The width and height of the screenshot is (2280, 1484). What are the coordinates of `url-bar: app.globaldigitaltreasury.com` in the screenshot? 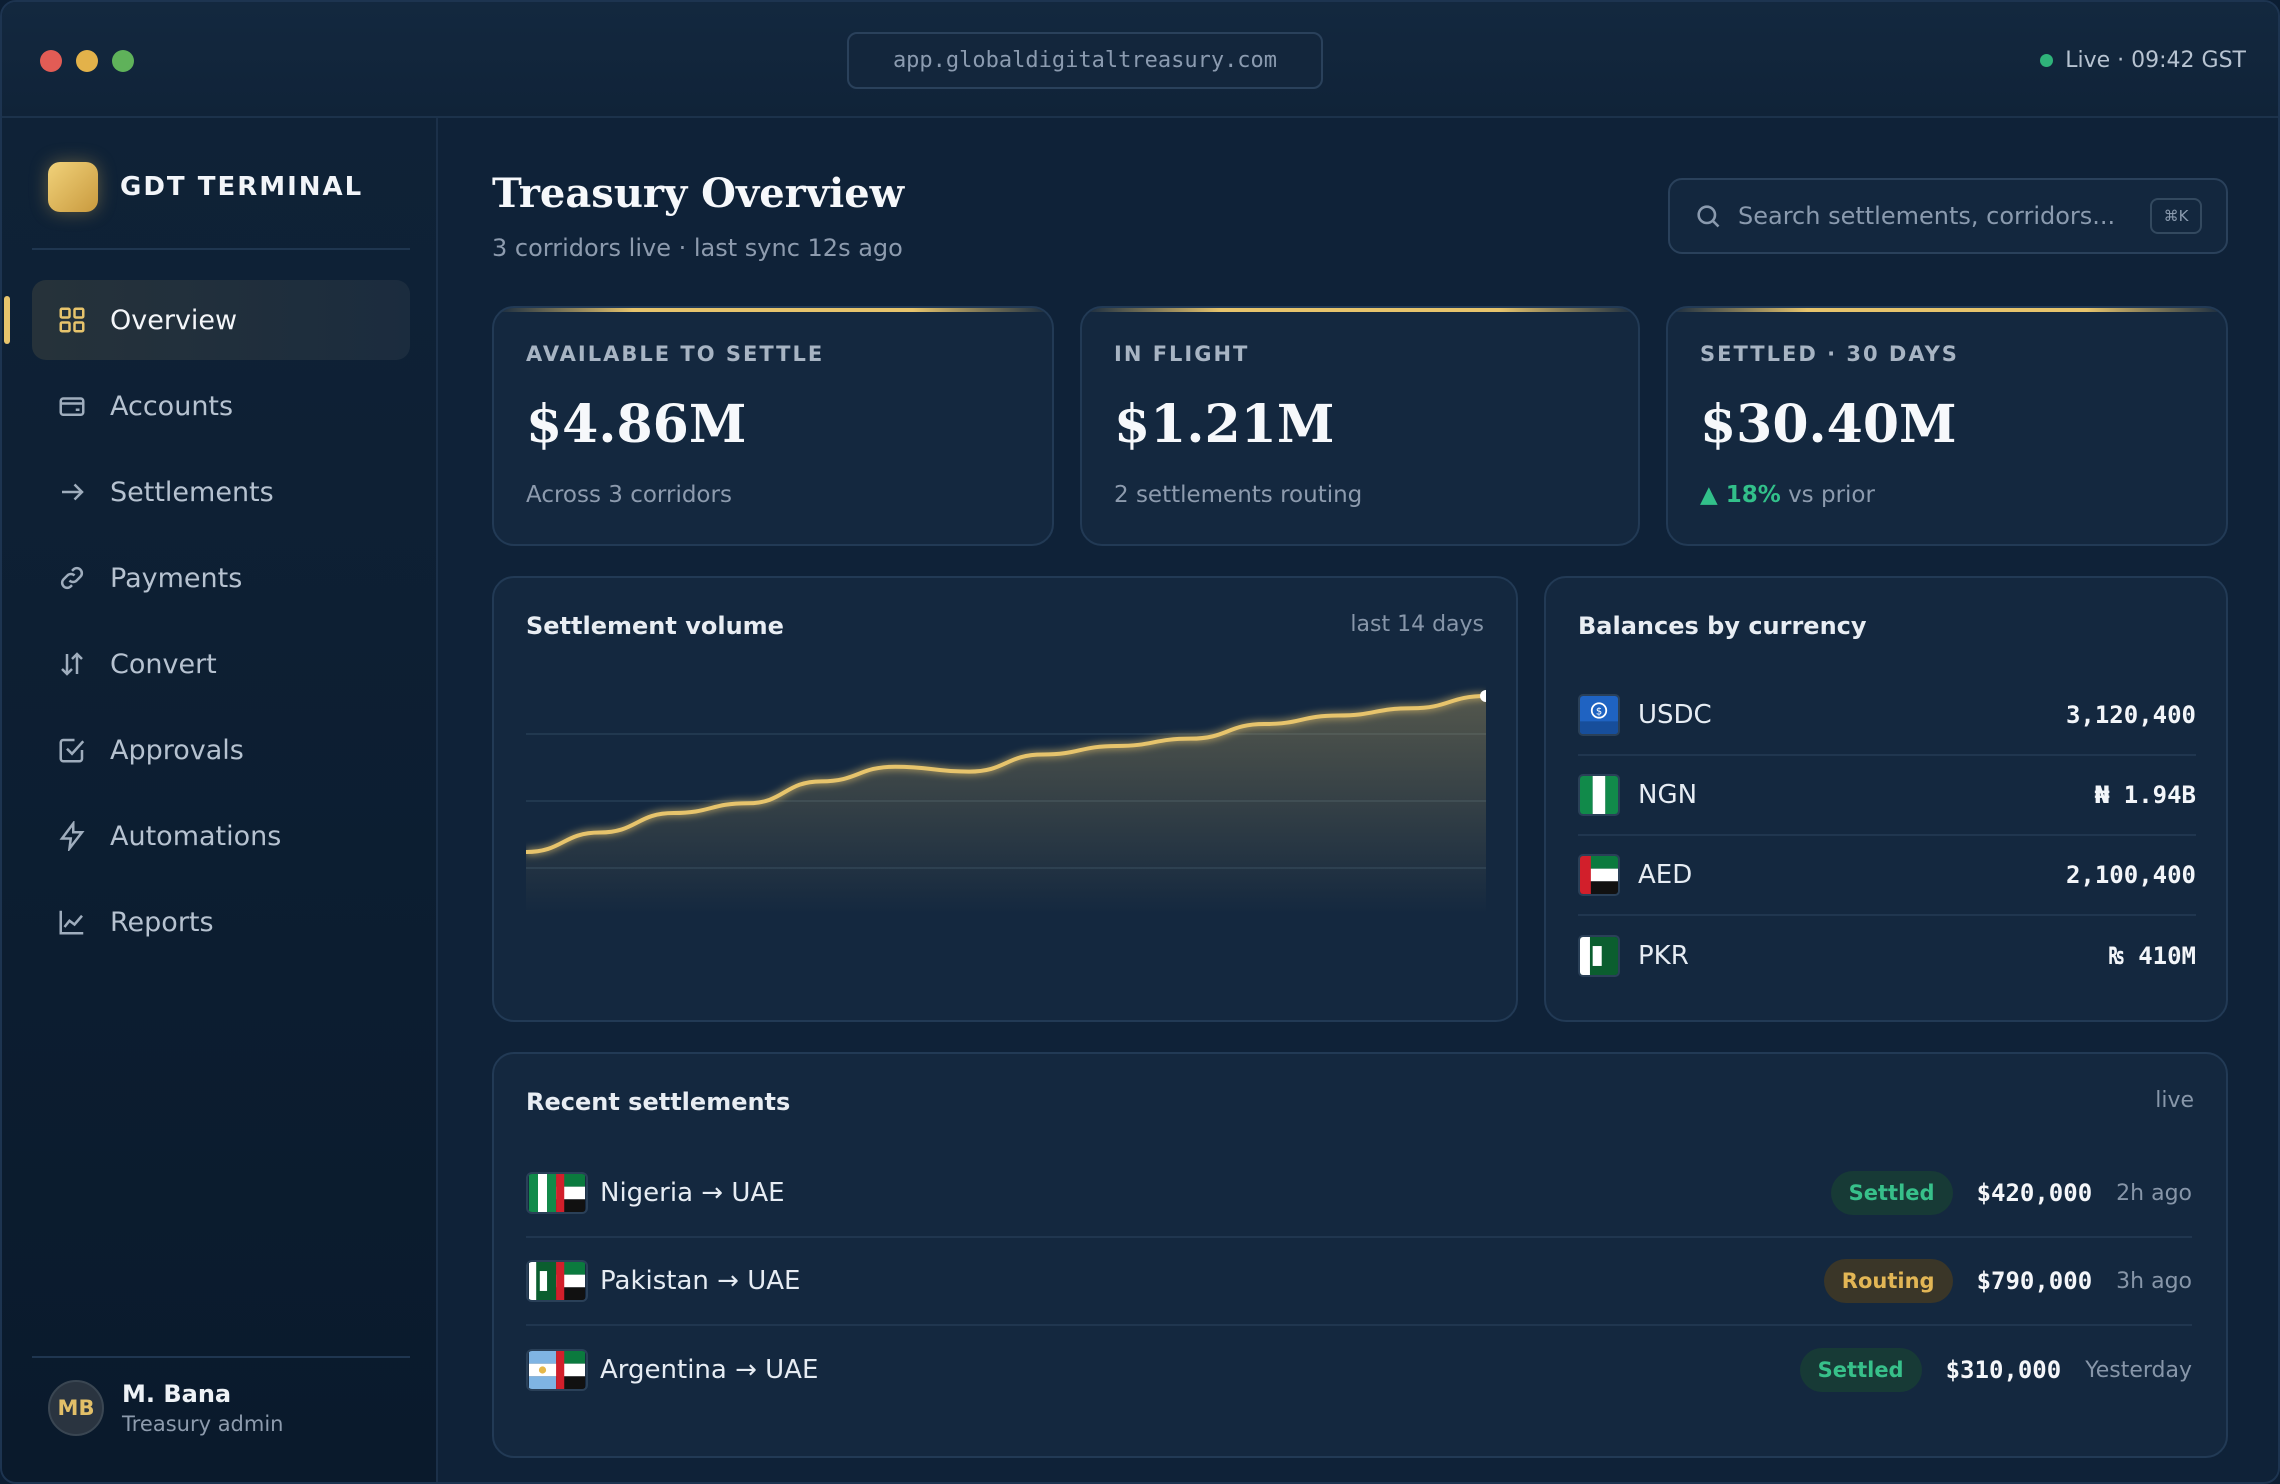 It's located at (1085, 60).